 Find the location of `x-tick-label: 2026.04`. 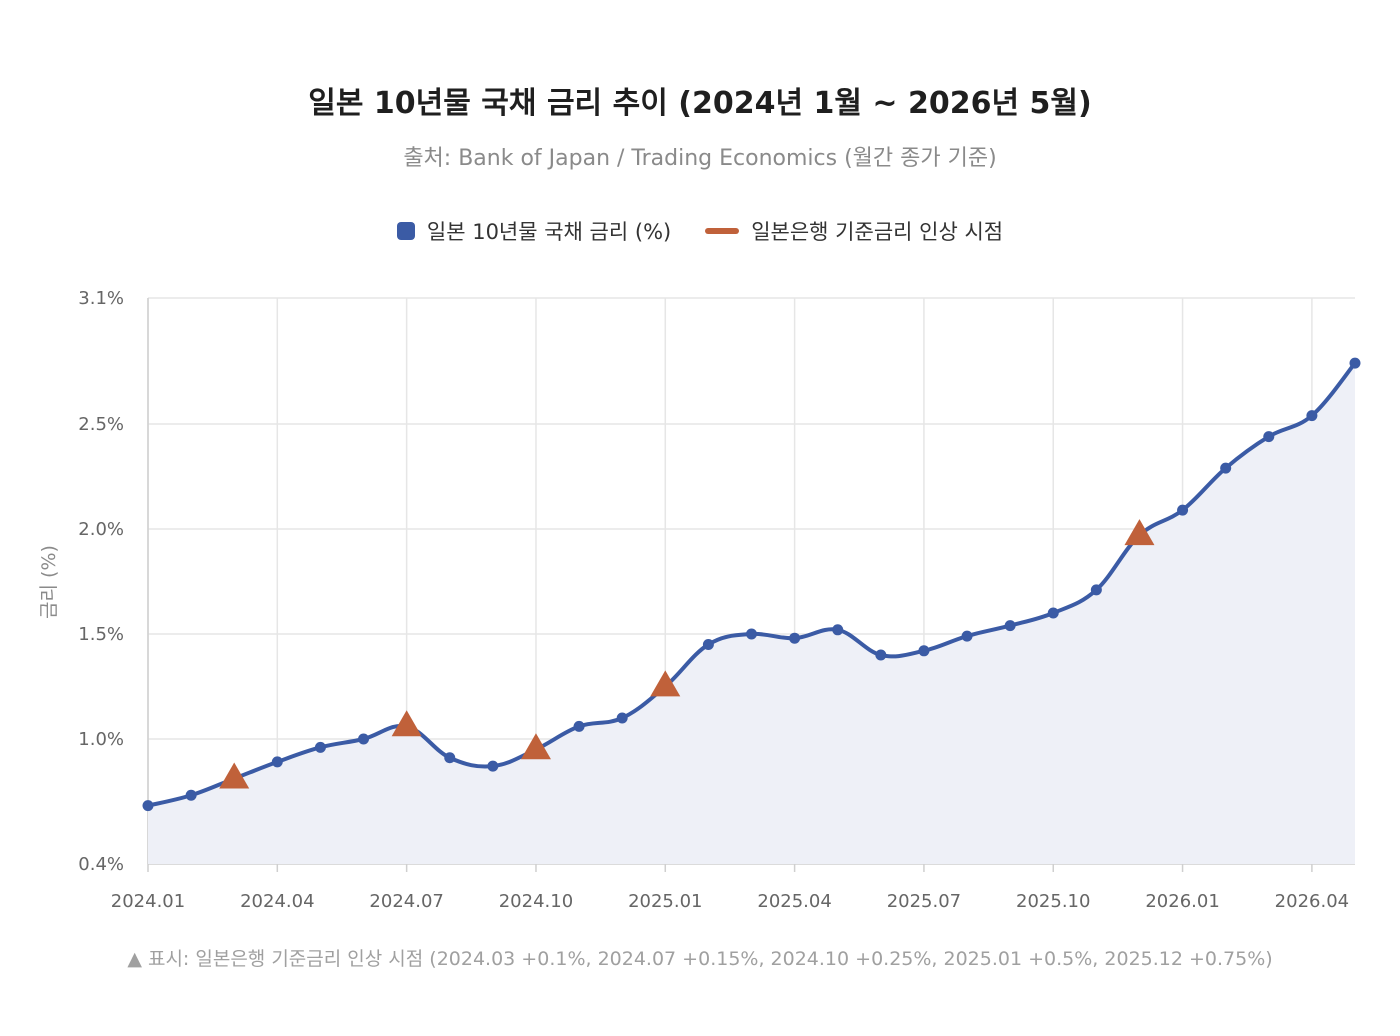

x-tick-label: 2026.04 is located at coordinates (1312, 901).